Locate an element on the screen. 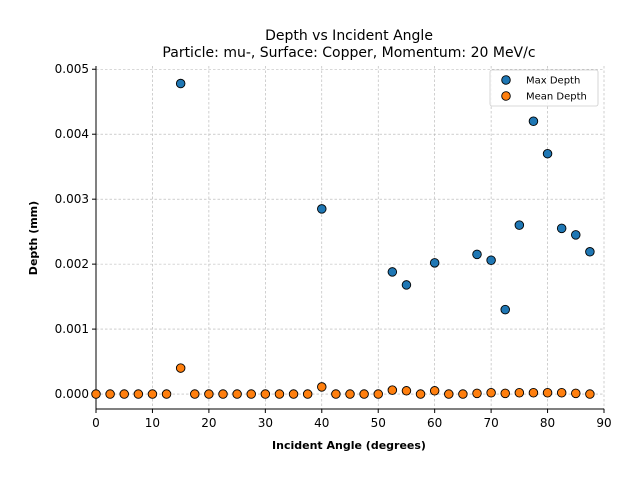 Image resolution: width=640 pixels, height=480 pixels. y-tick-label: 0.000 is located at coordinates (72, 394).